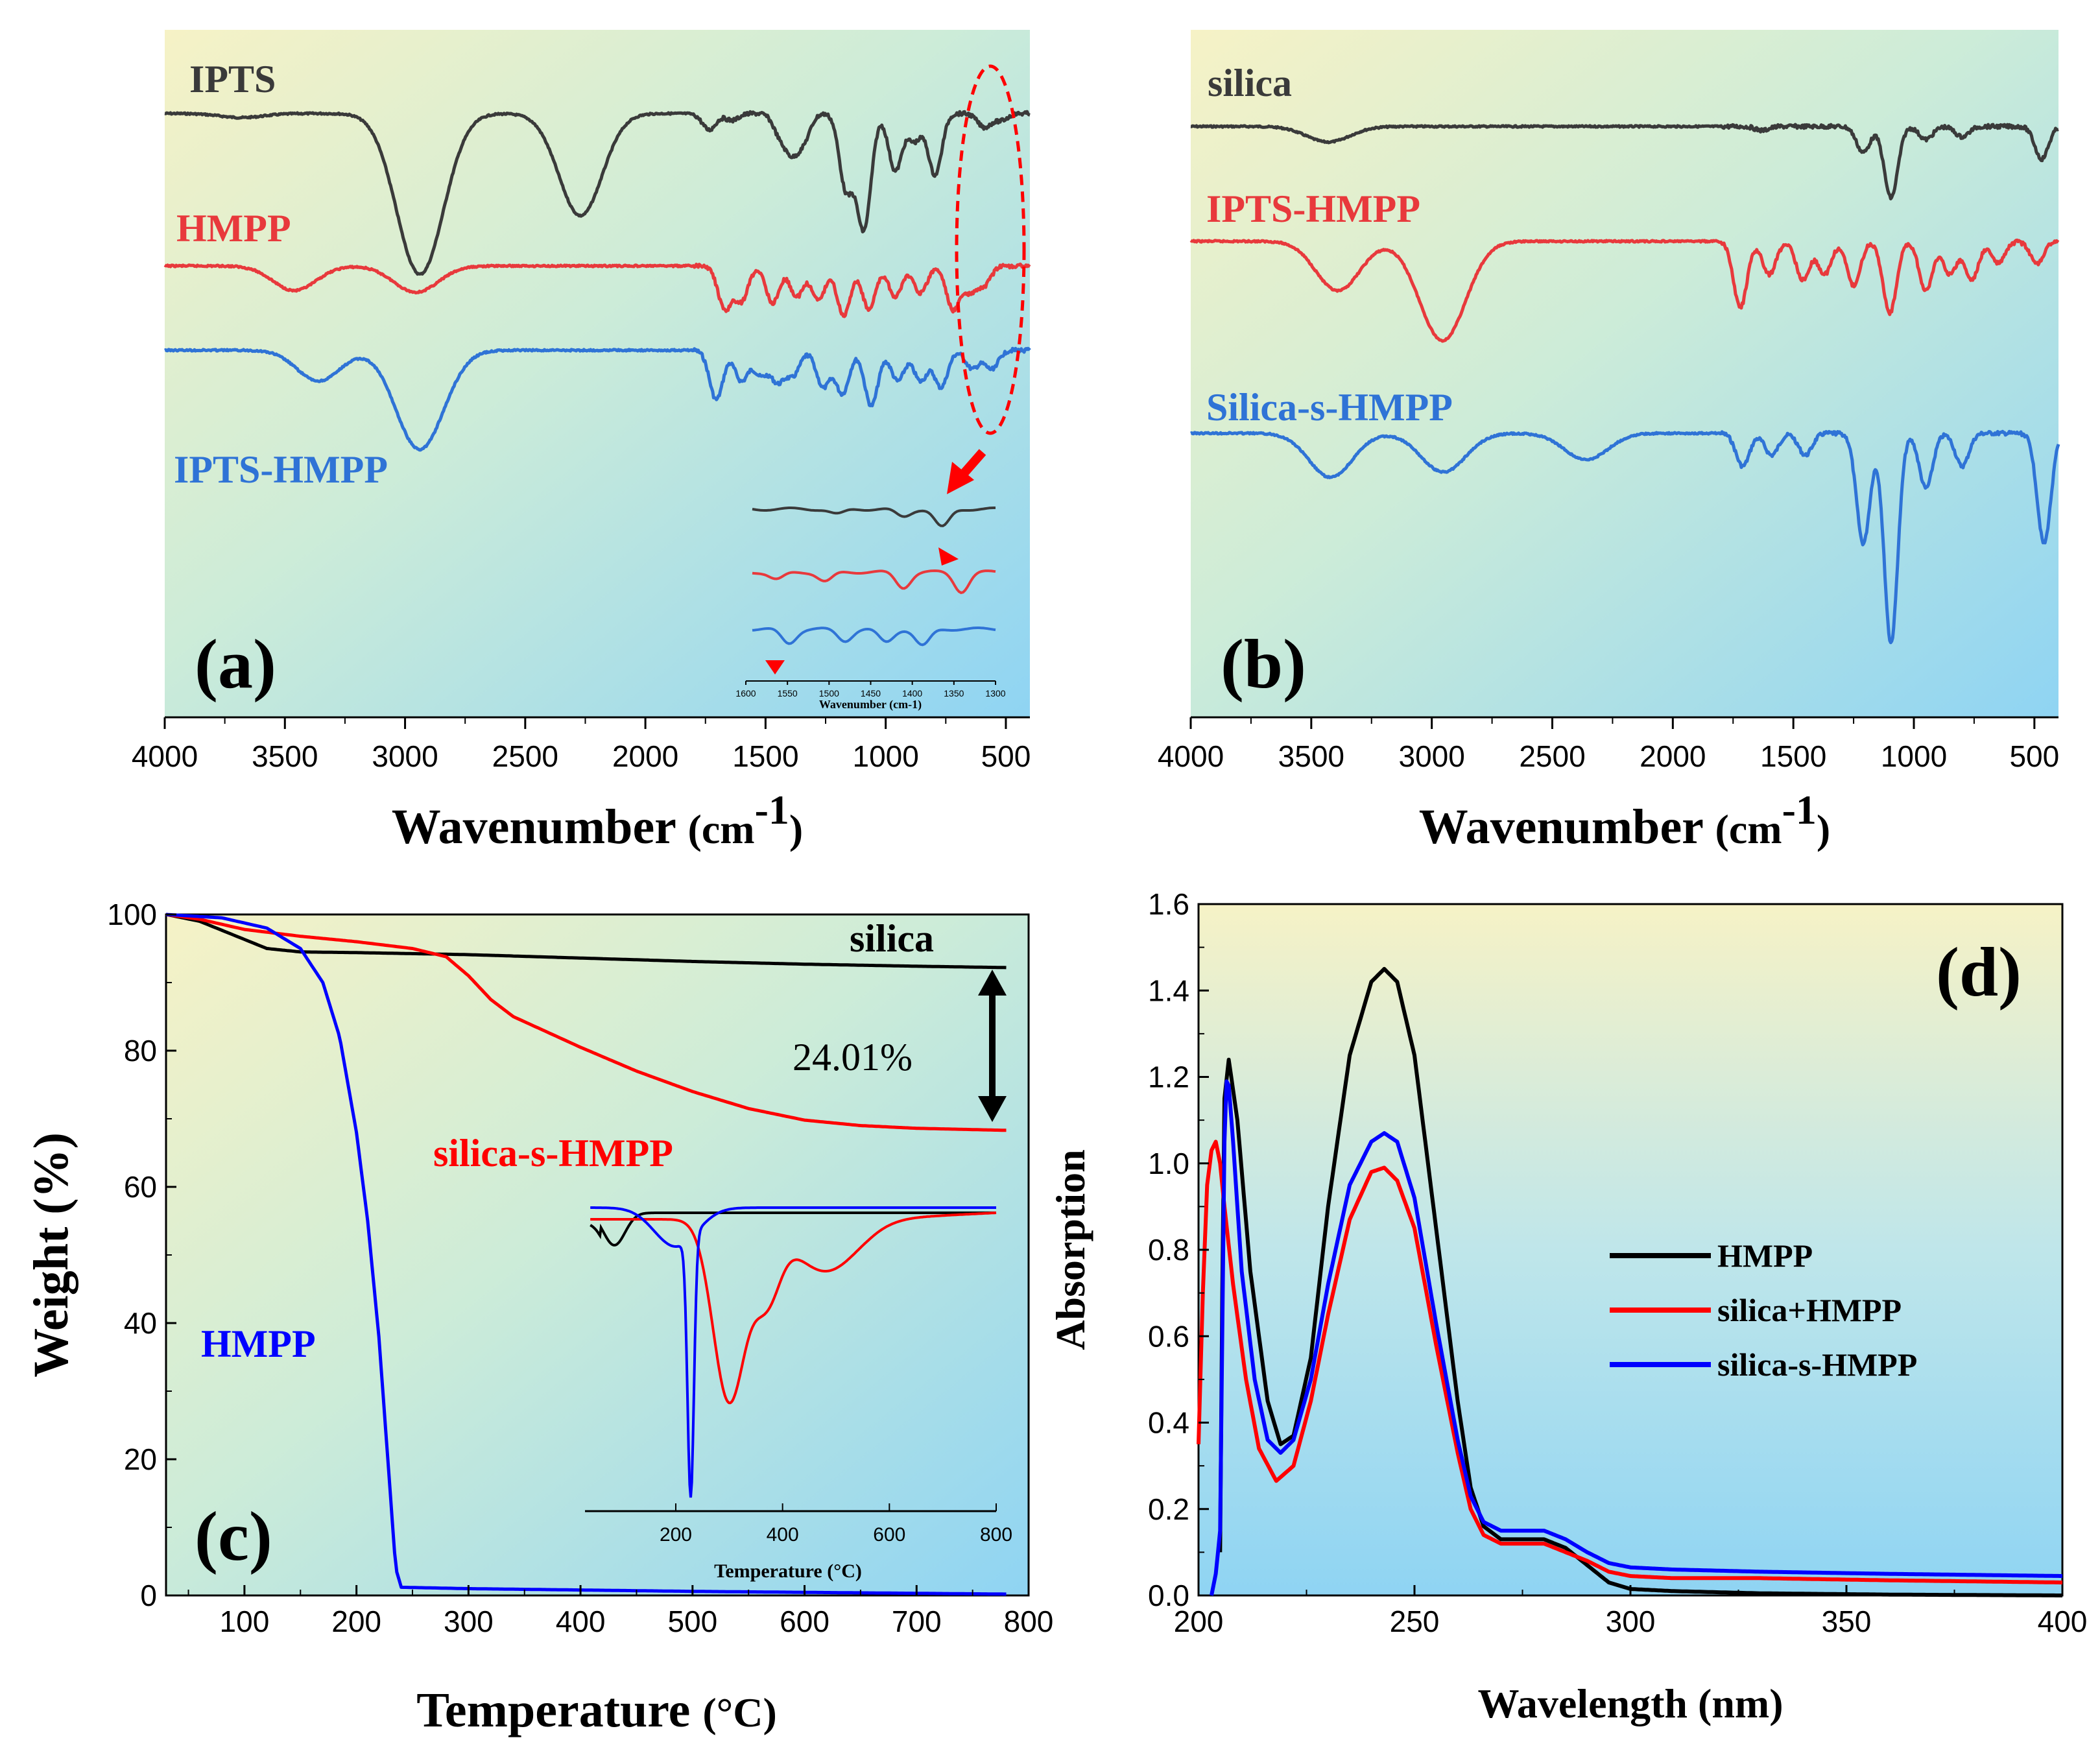 This screenshot has height=1755, width=2100. Describe the element at coordinates (1630, 1703) in the screenshot. I see `panel-d-xlabel: Wavelength (nm)` at that location.